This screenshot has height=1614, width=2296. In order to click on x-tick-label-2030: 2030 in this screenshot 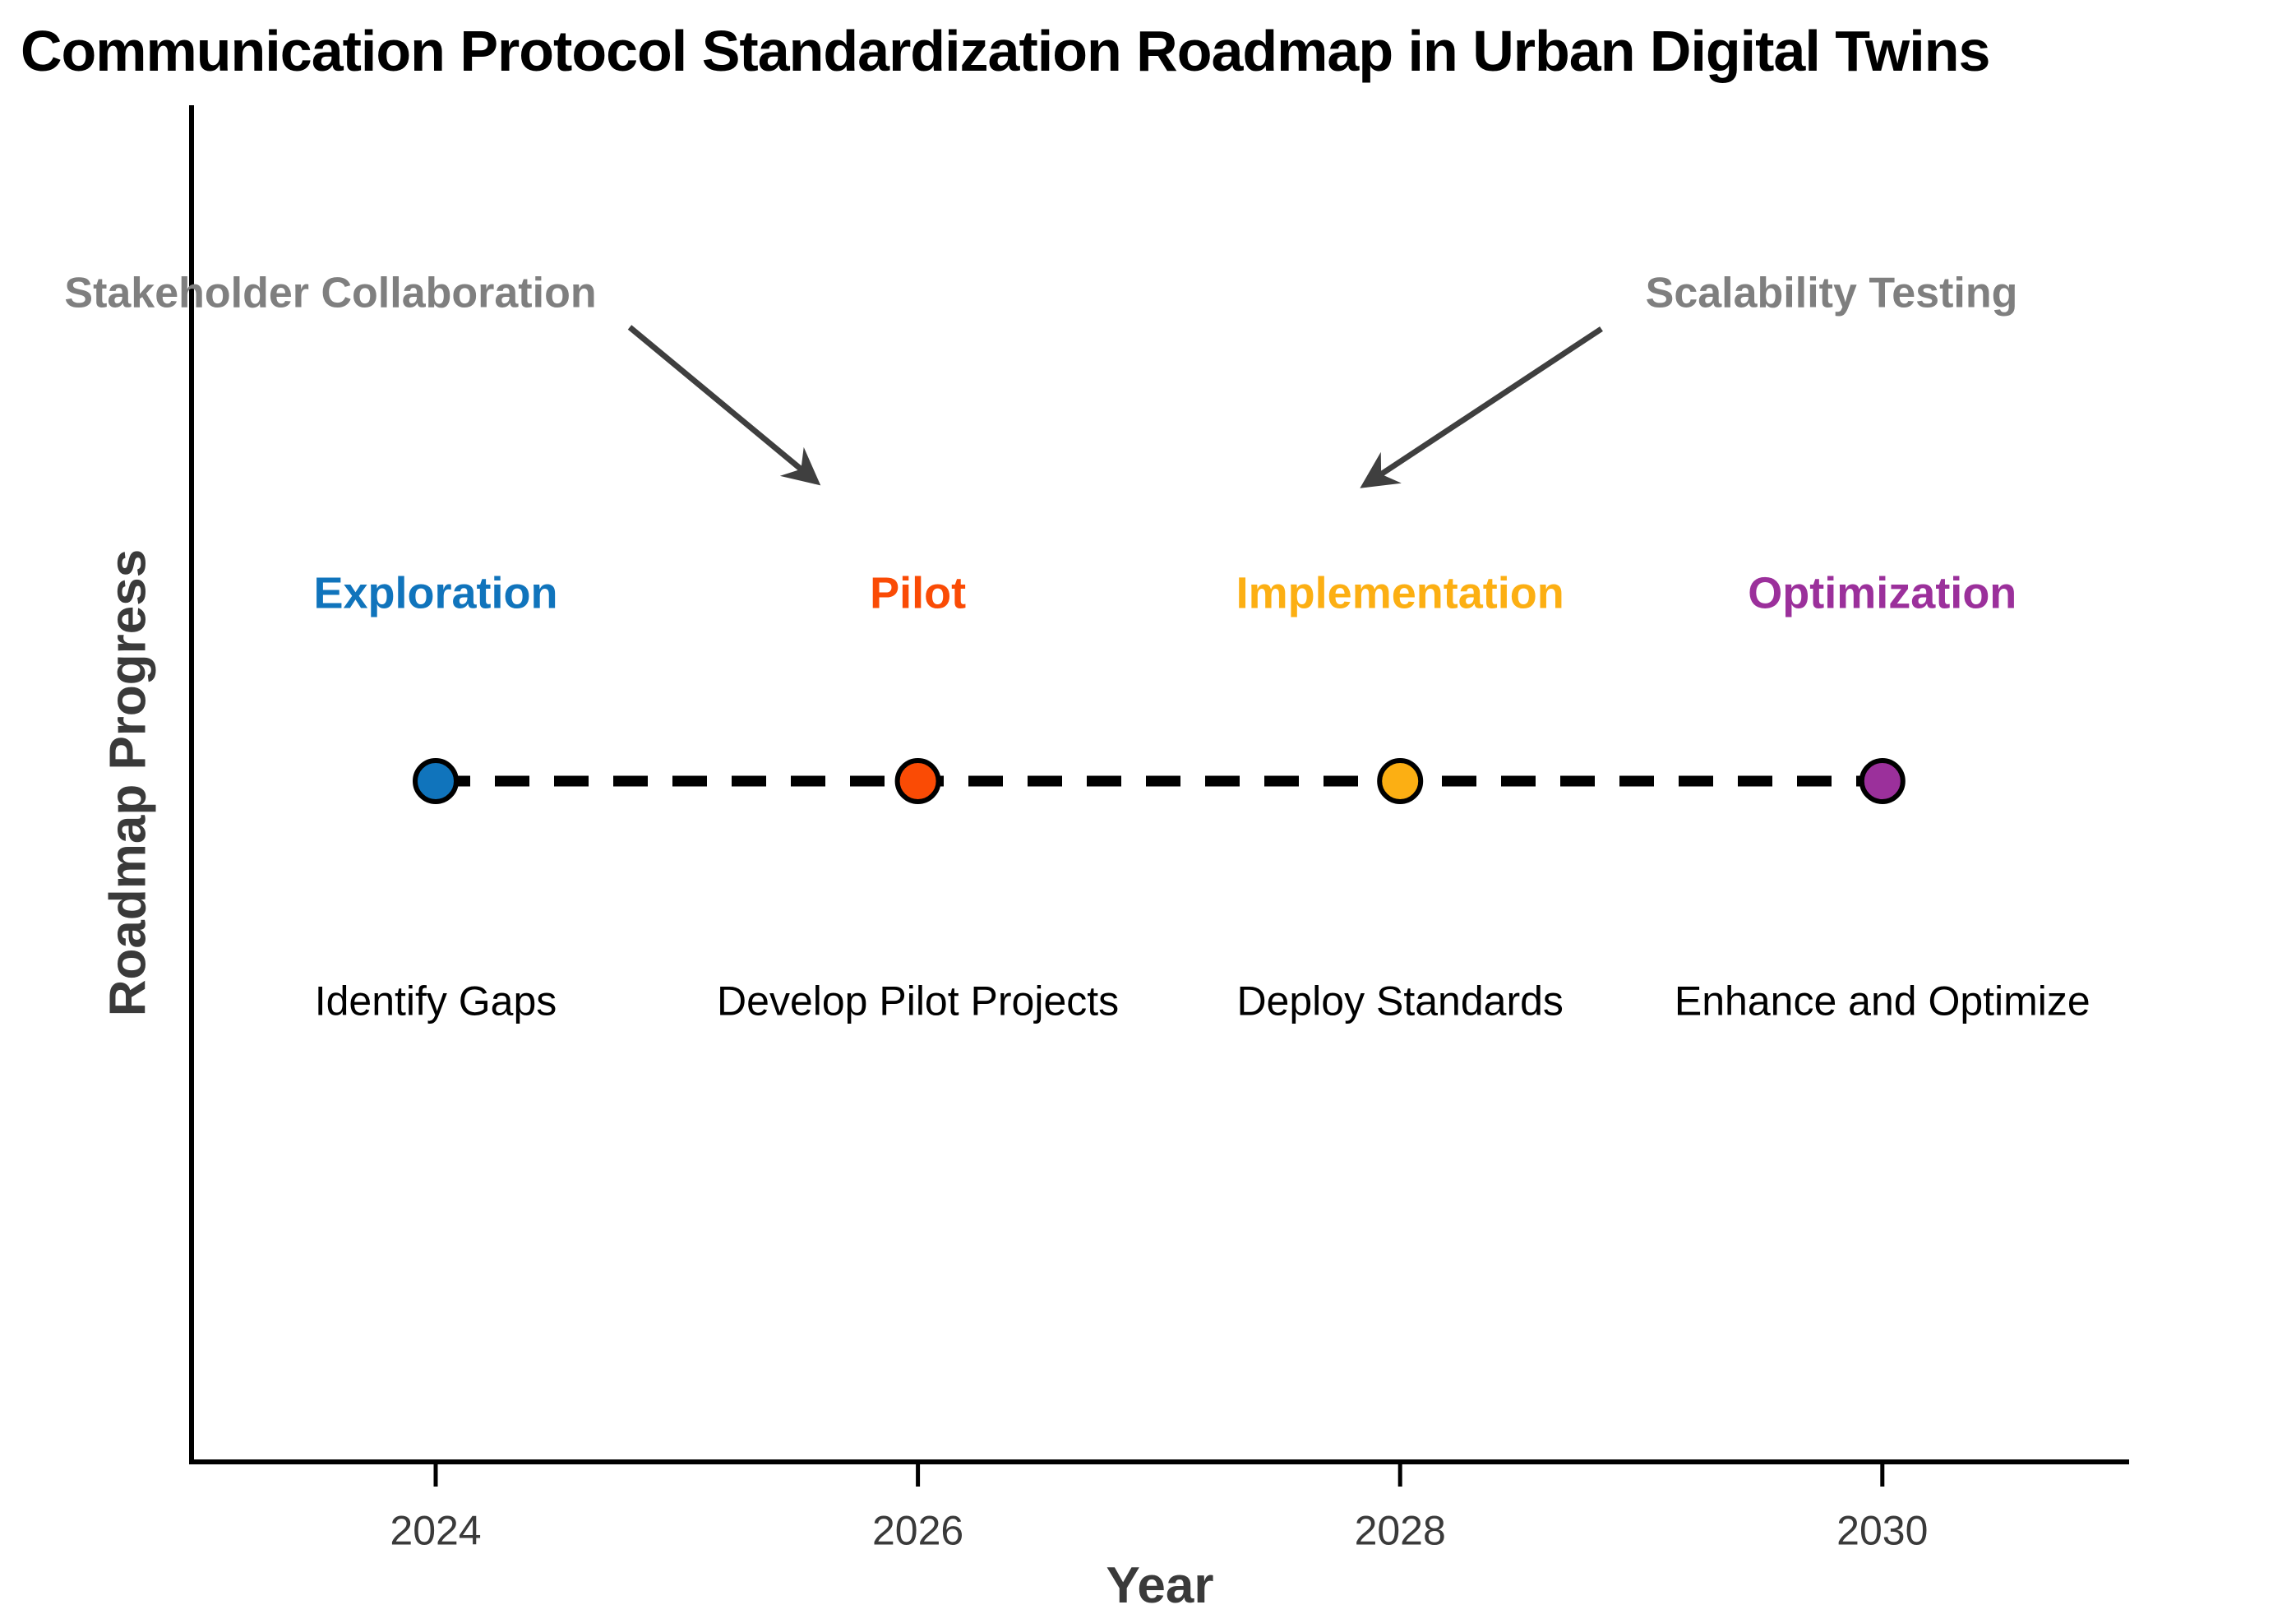, I will do `click(1882, 1530)`.